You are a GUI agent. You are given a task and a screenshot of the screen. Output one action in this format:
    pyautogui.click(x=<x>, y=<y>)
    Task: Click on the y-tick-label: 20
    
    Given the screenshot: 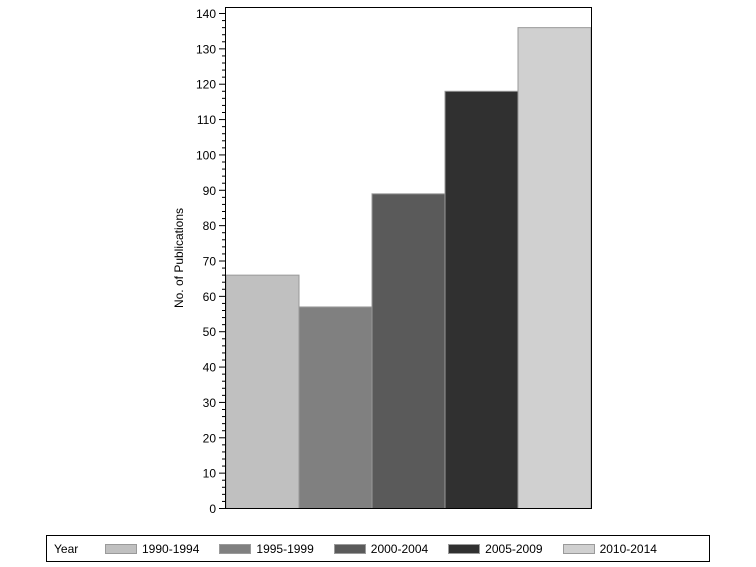 What is the action you would take?
    pyautogui.click(x=210, y=438)
    